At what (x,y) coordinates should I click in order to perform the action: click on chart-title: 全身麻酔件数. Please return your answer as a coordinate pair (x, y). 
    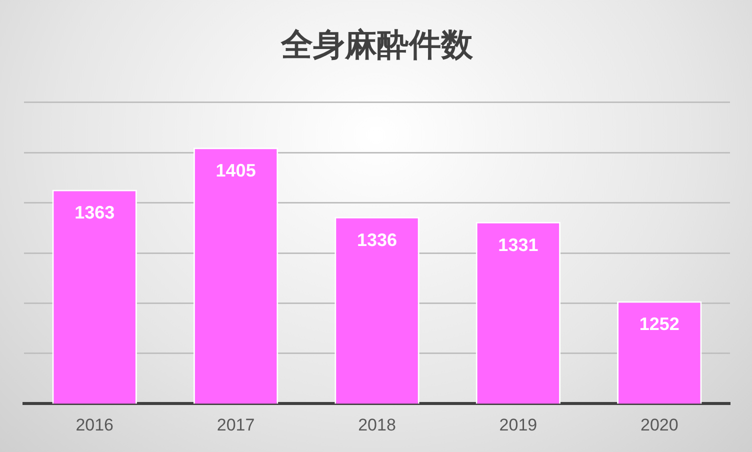
    Looking at the image, I should click on (377, 45).